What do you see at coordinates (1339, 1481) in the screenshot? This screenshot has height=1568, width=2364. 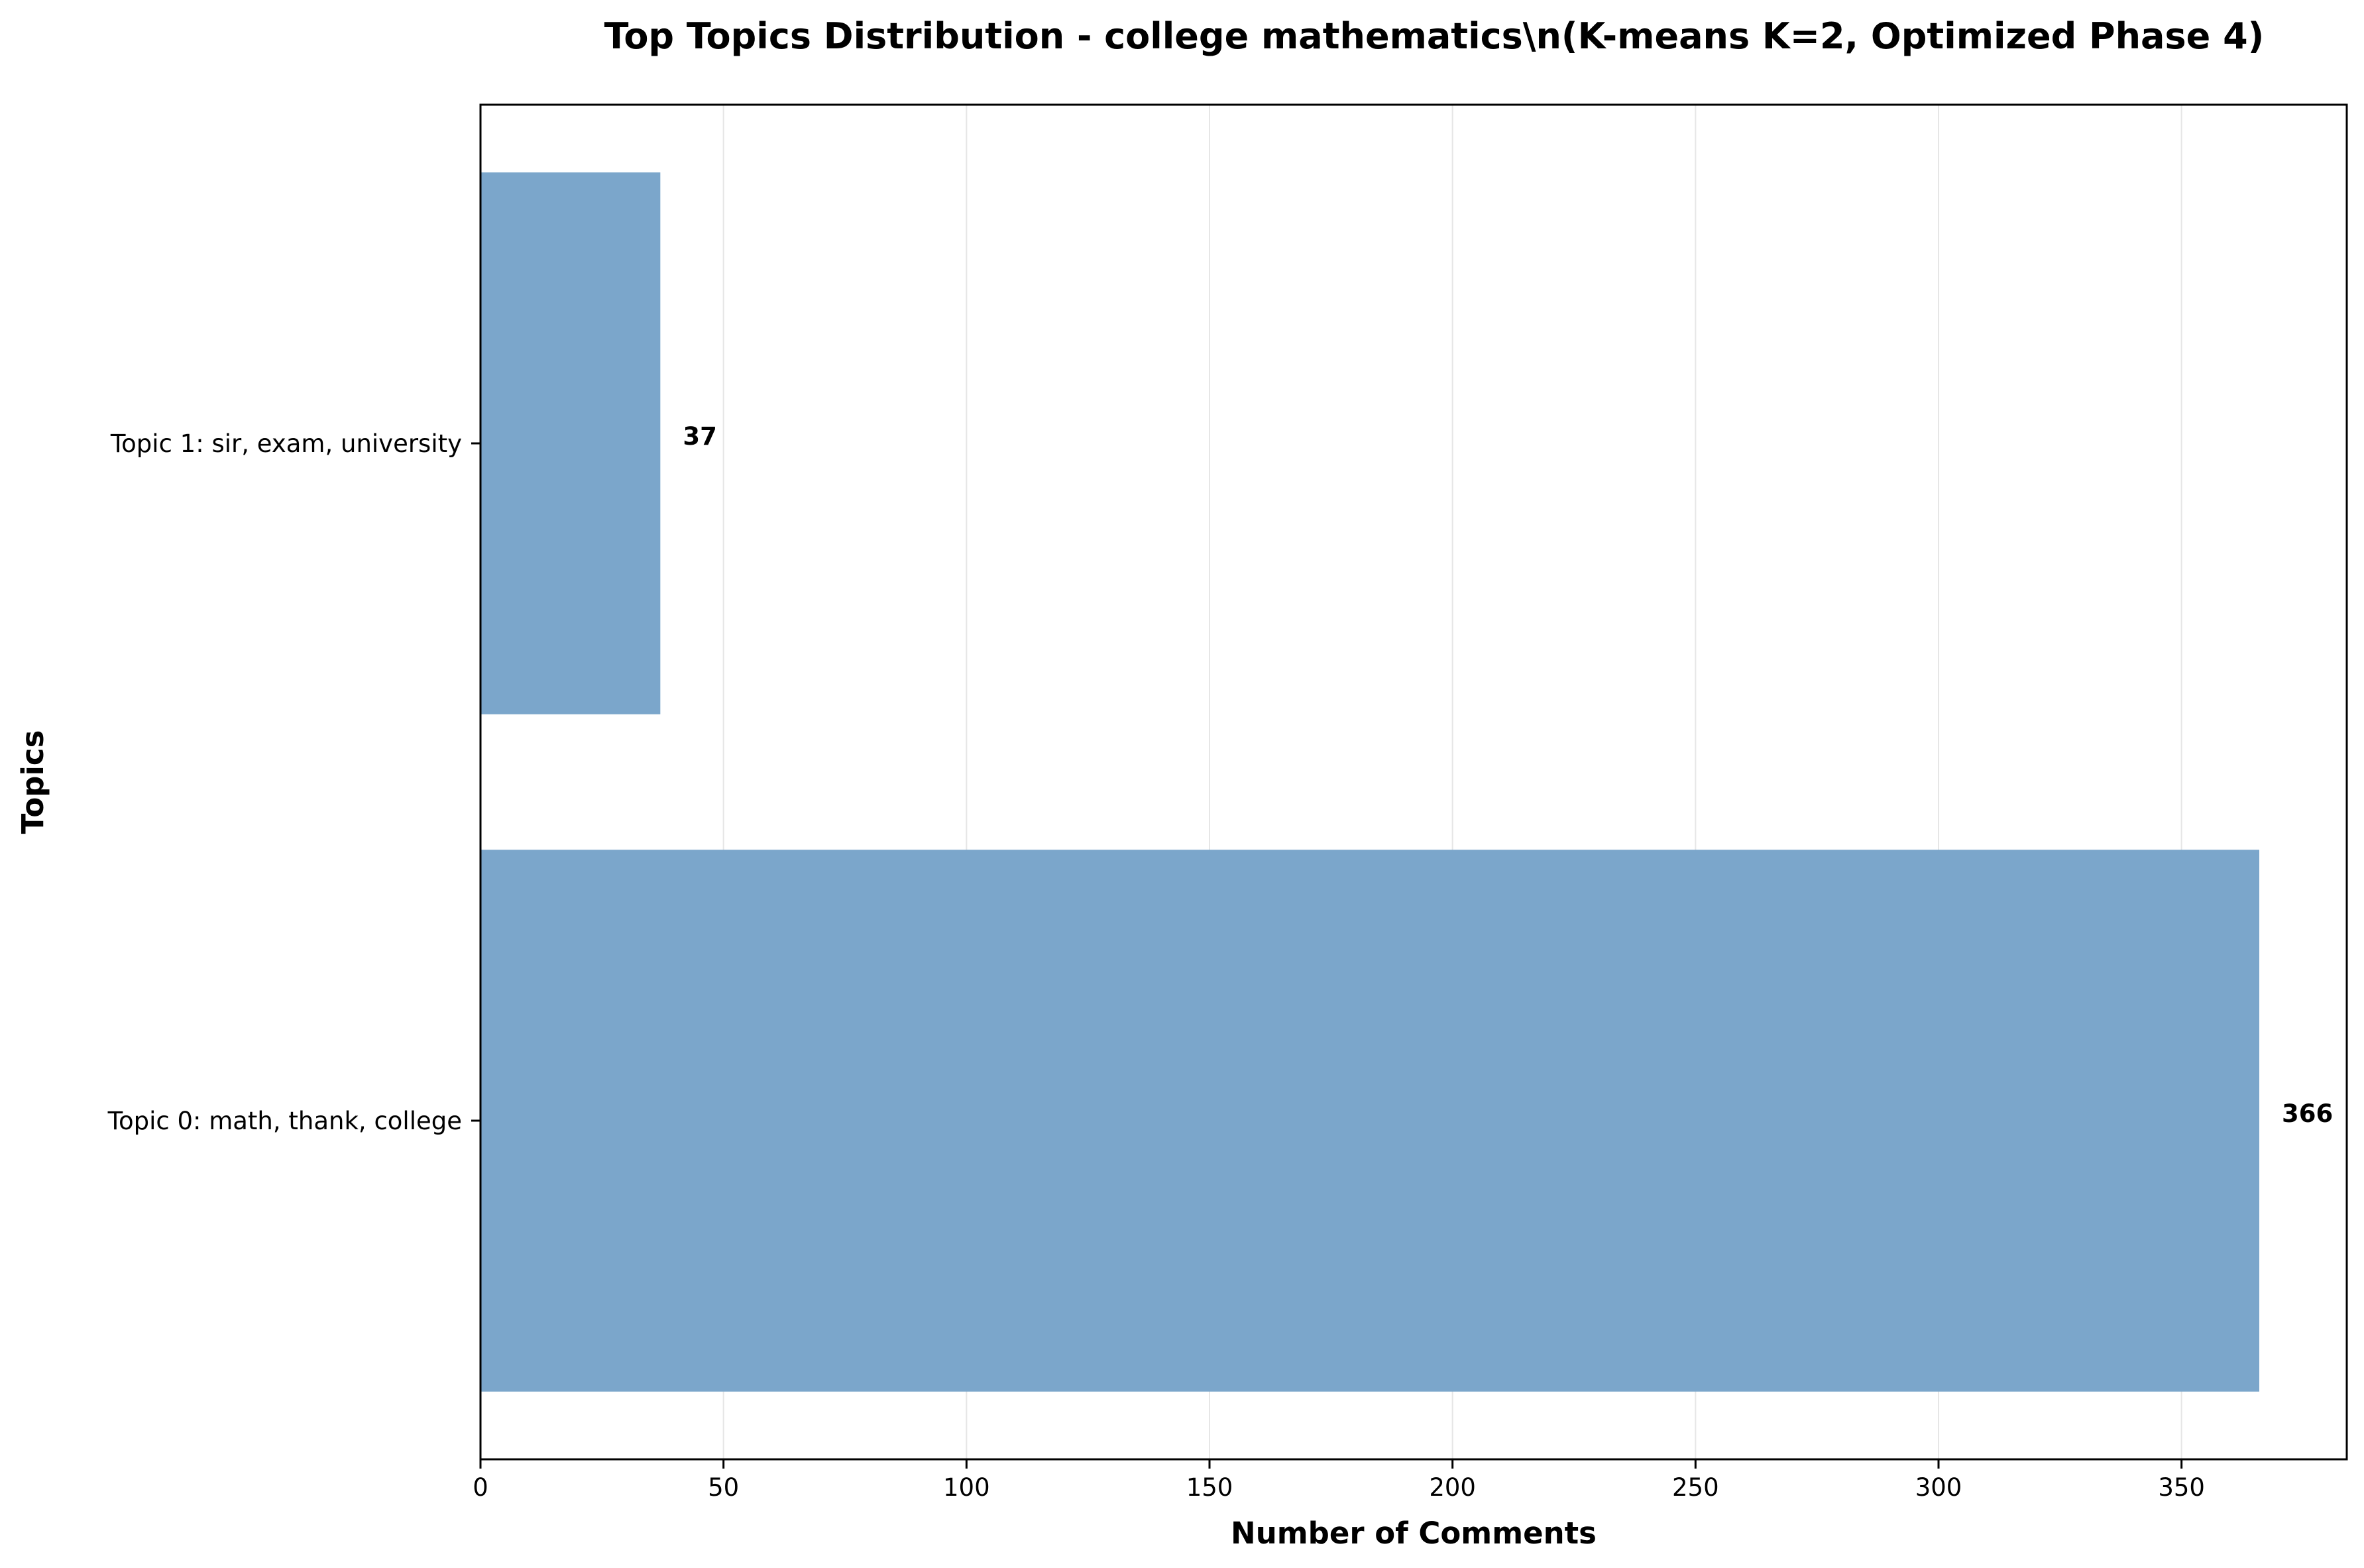 I see `x-axis-ticks: 0 50 100 150 200 250 300 350` at bounding box center [1339, 1481].